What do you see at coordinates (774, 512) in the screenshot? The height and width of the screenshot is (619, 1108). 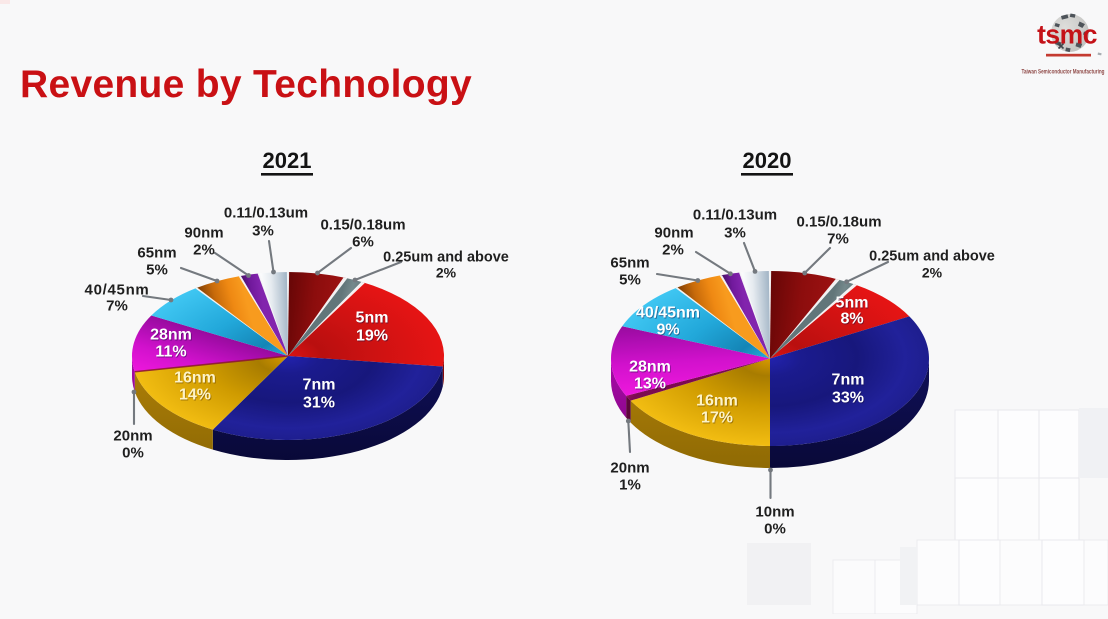 I see `svg-text: 10nm` at bounding box center [774, 512].